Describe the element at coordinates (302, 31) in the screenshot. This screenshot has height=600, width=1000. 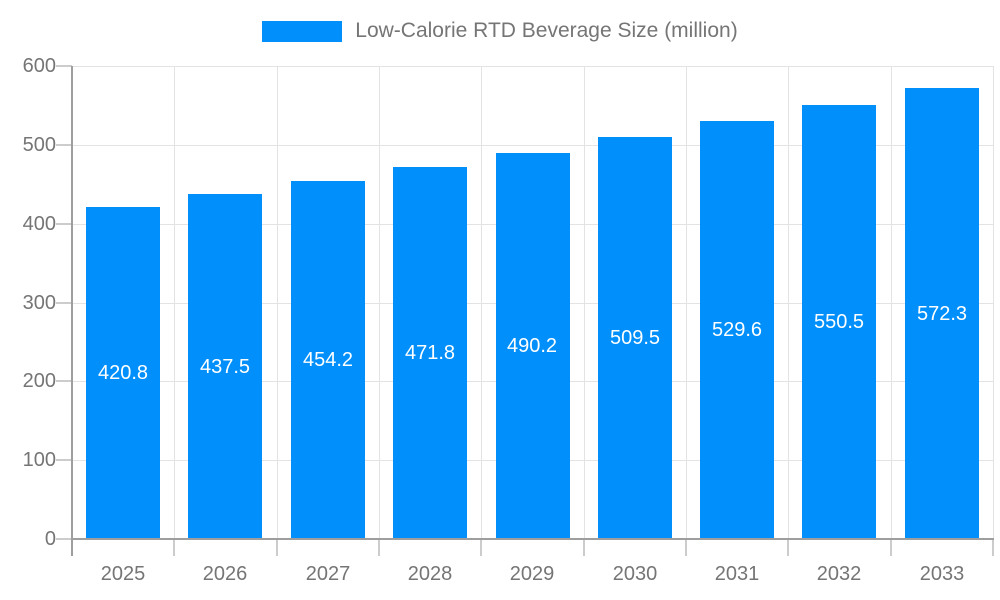
I see `legend-swatch` at that location.